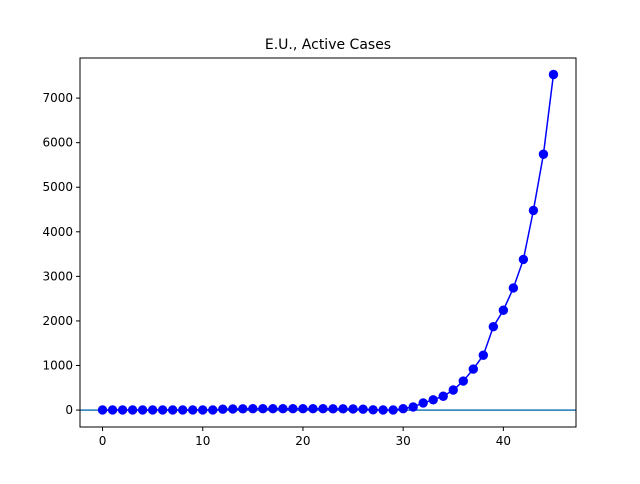 Image resolution: width=640 pixels, height=484 pixels. Describe the element at coordinates (103, 441) in the screenshot. I see `x-tick-label: 0` at that location.